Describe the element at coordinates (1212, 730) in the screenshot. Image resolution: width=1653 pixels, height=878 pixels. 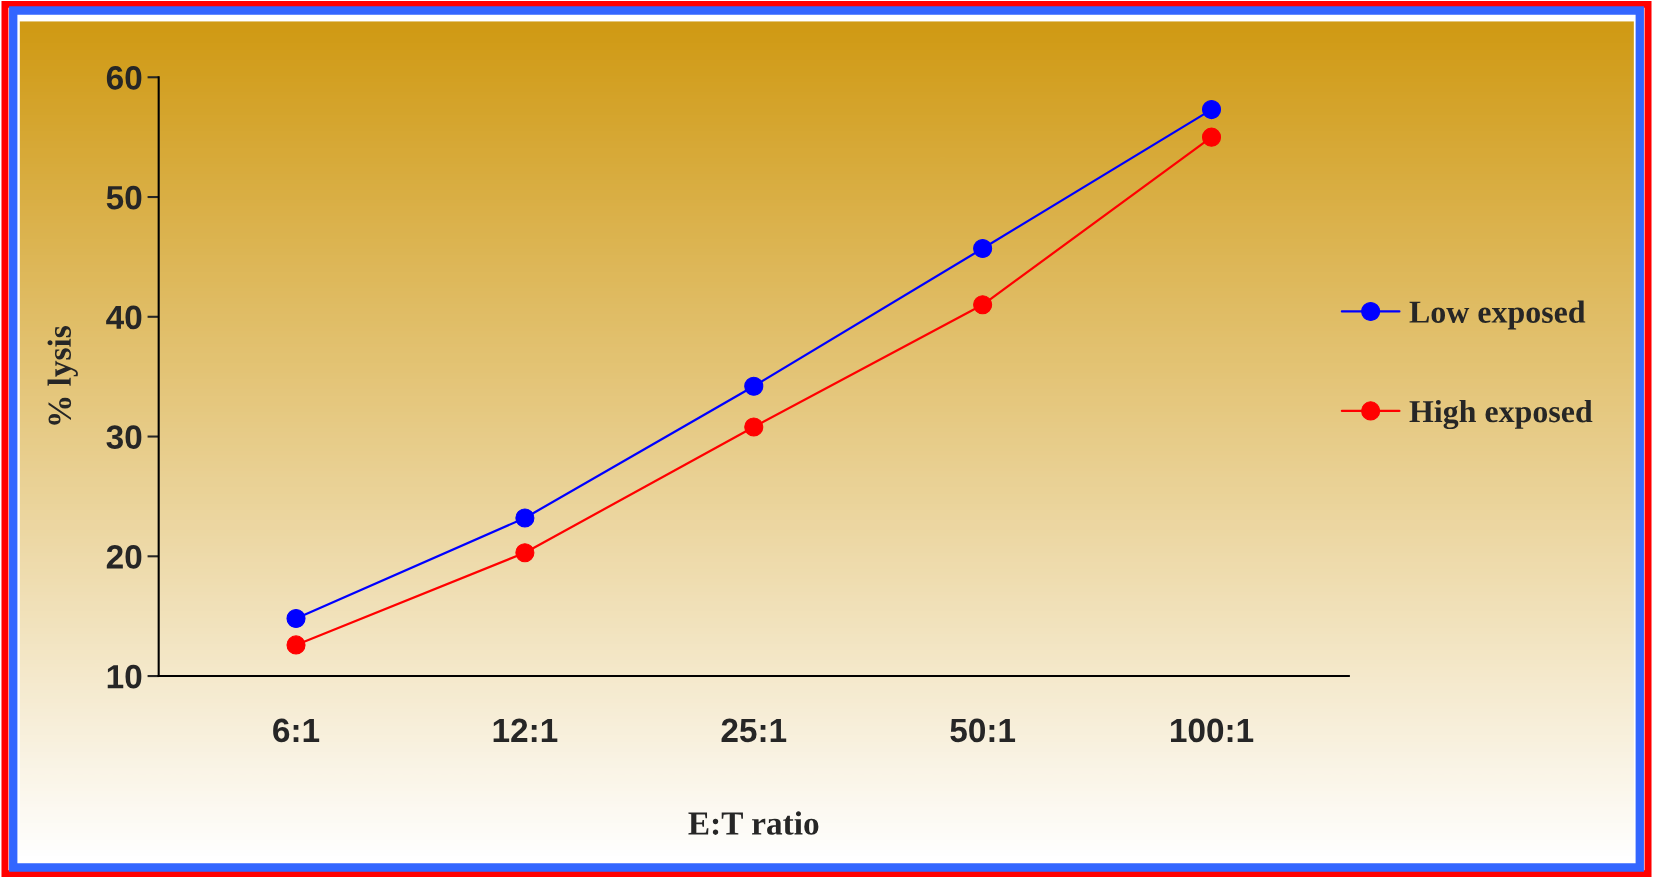
I see `x-tick-label: 100:1` at that location.